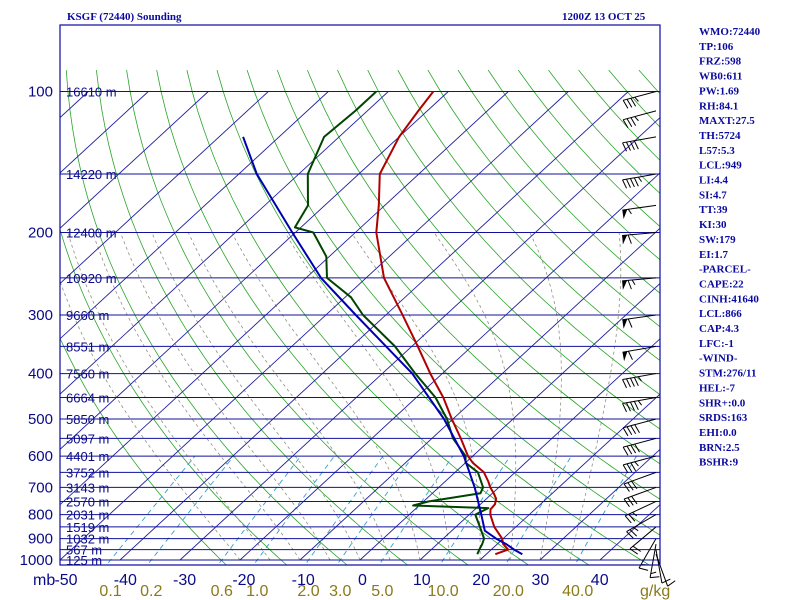 The image size is (800, 600). What do you see at coordinates (243, 580) in the screenshot?
I see `temperature-label: -20` at bounding box center [243, 580].